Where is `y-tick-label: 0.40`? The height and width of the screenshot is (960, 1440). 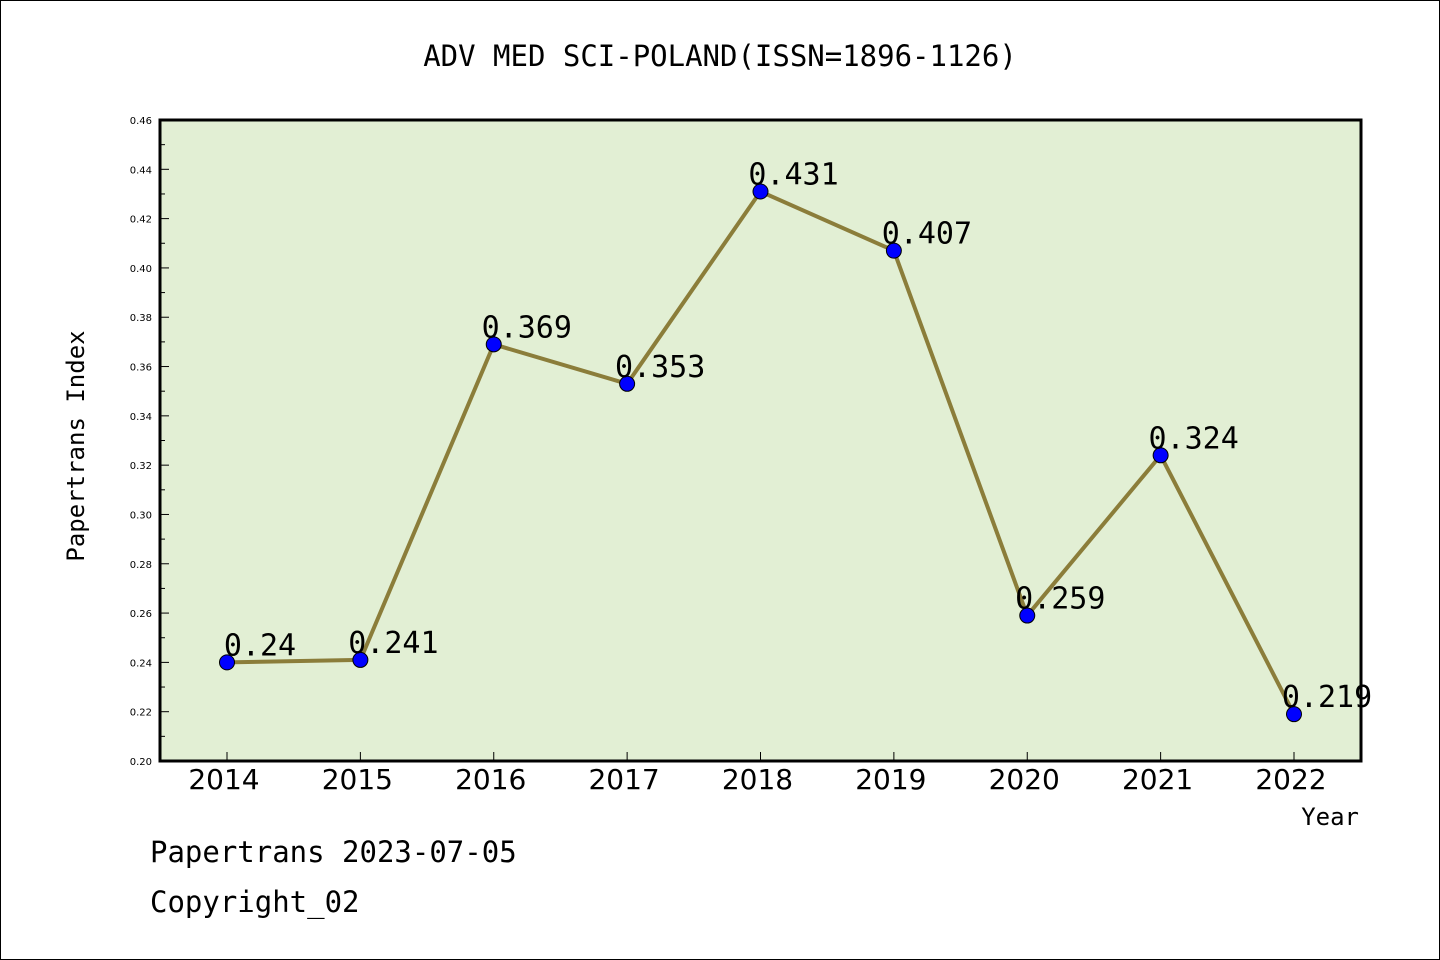 y-tick-label: 0.40 is located at coordinates (141, 269).